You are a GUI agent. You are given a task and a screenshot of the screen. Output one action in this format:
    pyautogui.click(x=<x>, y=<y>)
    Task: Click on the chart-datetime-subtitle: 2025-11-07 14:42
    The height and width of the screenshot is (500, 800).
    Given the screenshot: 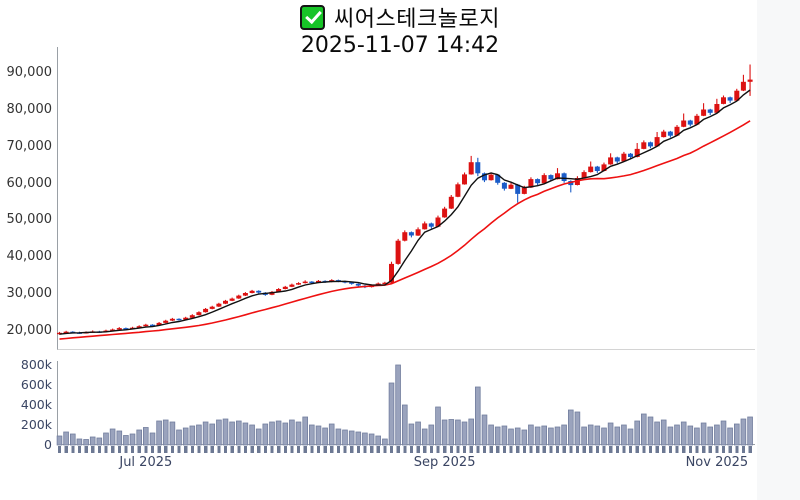 What is the action you would take?
    pyautogui.click(x=400, y=45)
    